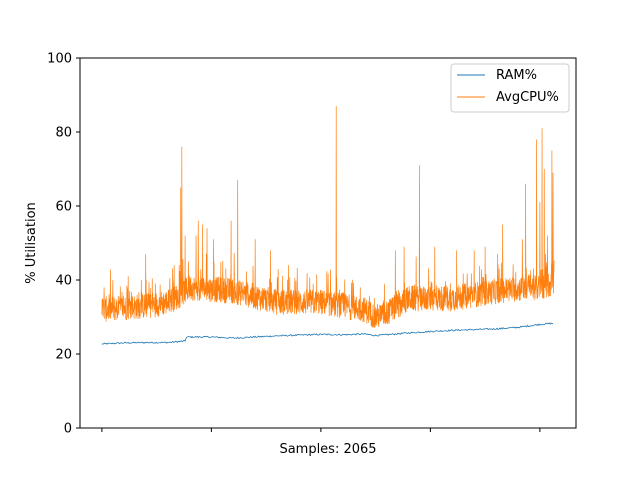 Image resolution: width=640 pixels, height=480 pixels. I want to click on y-tick-label: 20, so click(63, 355).